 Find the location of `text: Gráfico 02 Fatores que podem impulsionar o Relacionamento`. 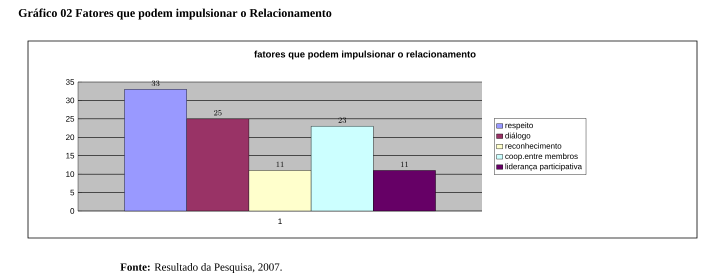

text: Gráfico 02 Fatores que podem impulsionar o Relacionamento is located at coordinates (175, 14).